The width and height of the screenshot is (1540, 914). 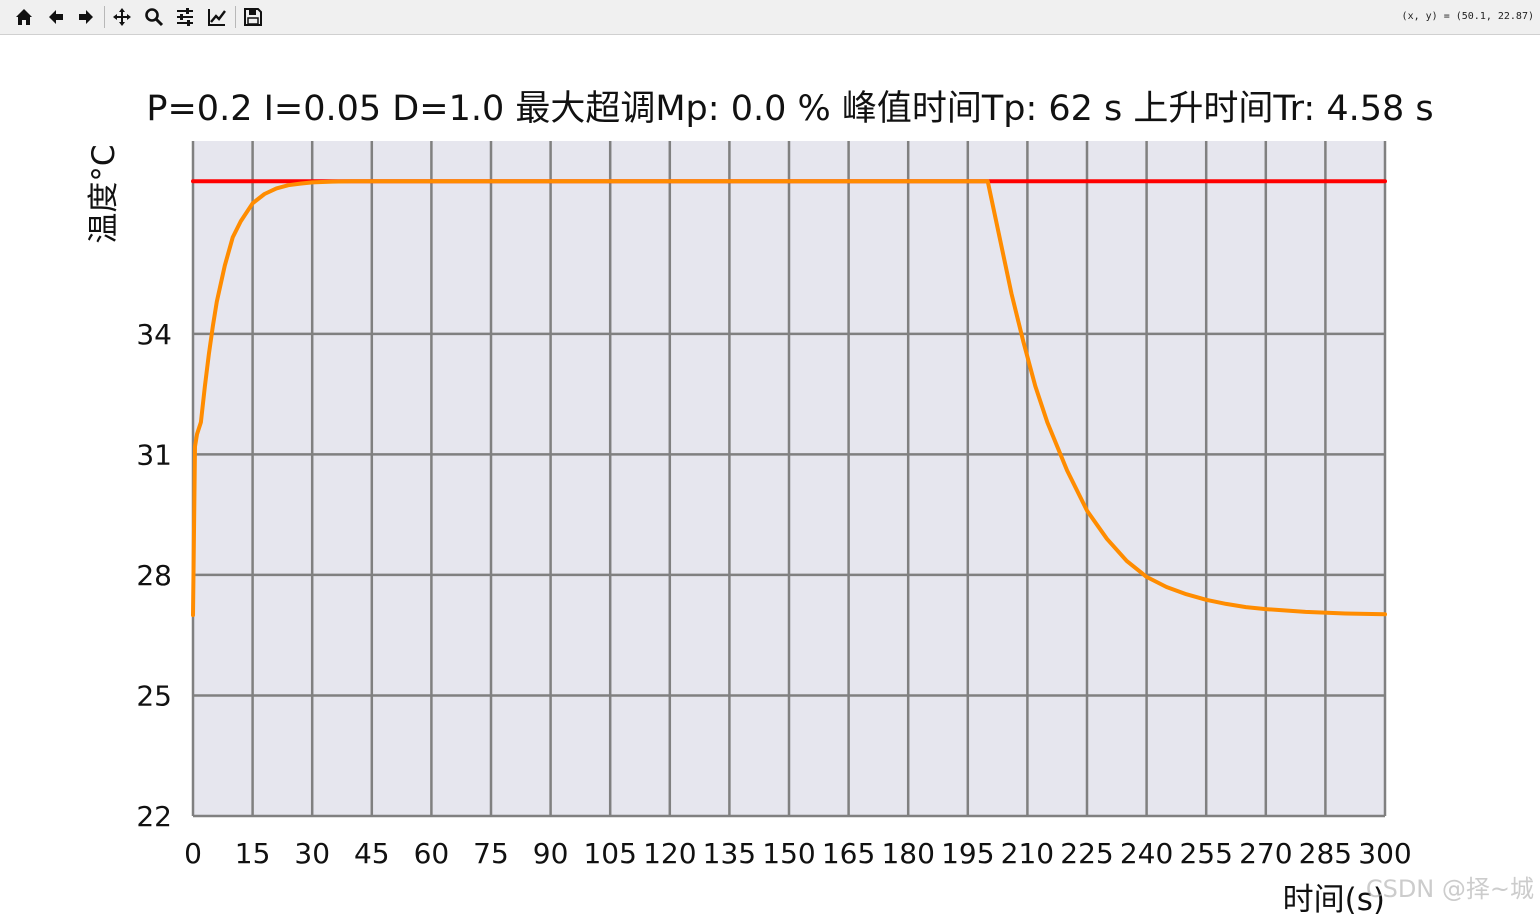 I want to click on arrow-left-icon, so click(x=56, y=17).